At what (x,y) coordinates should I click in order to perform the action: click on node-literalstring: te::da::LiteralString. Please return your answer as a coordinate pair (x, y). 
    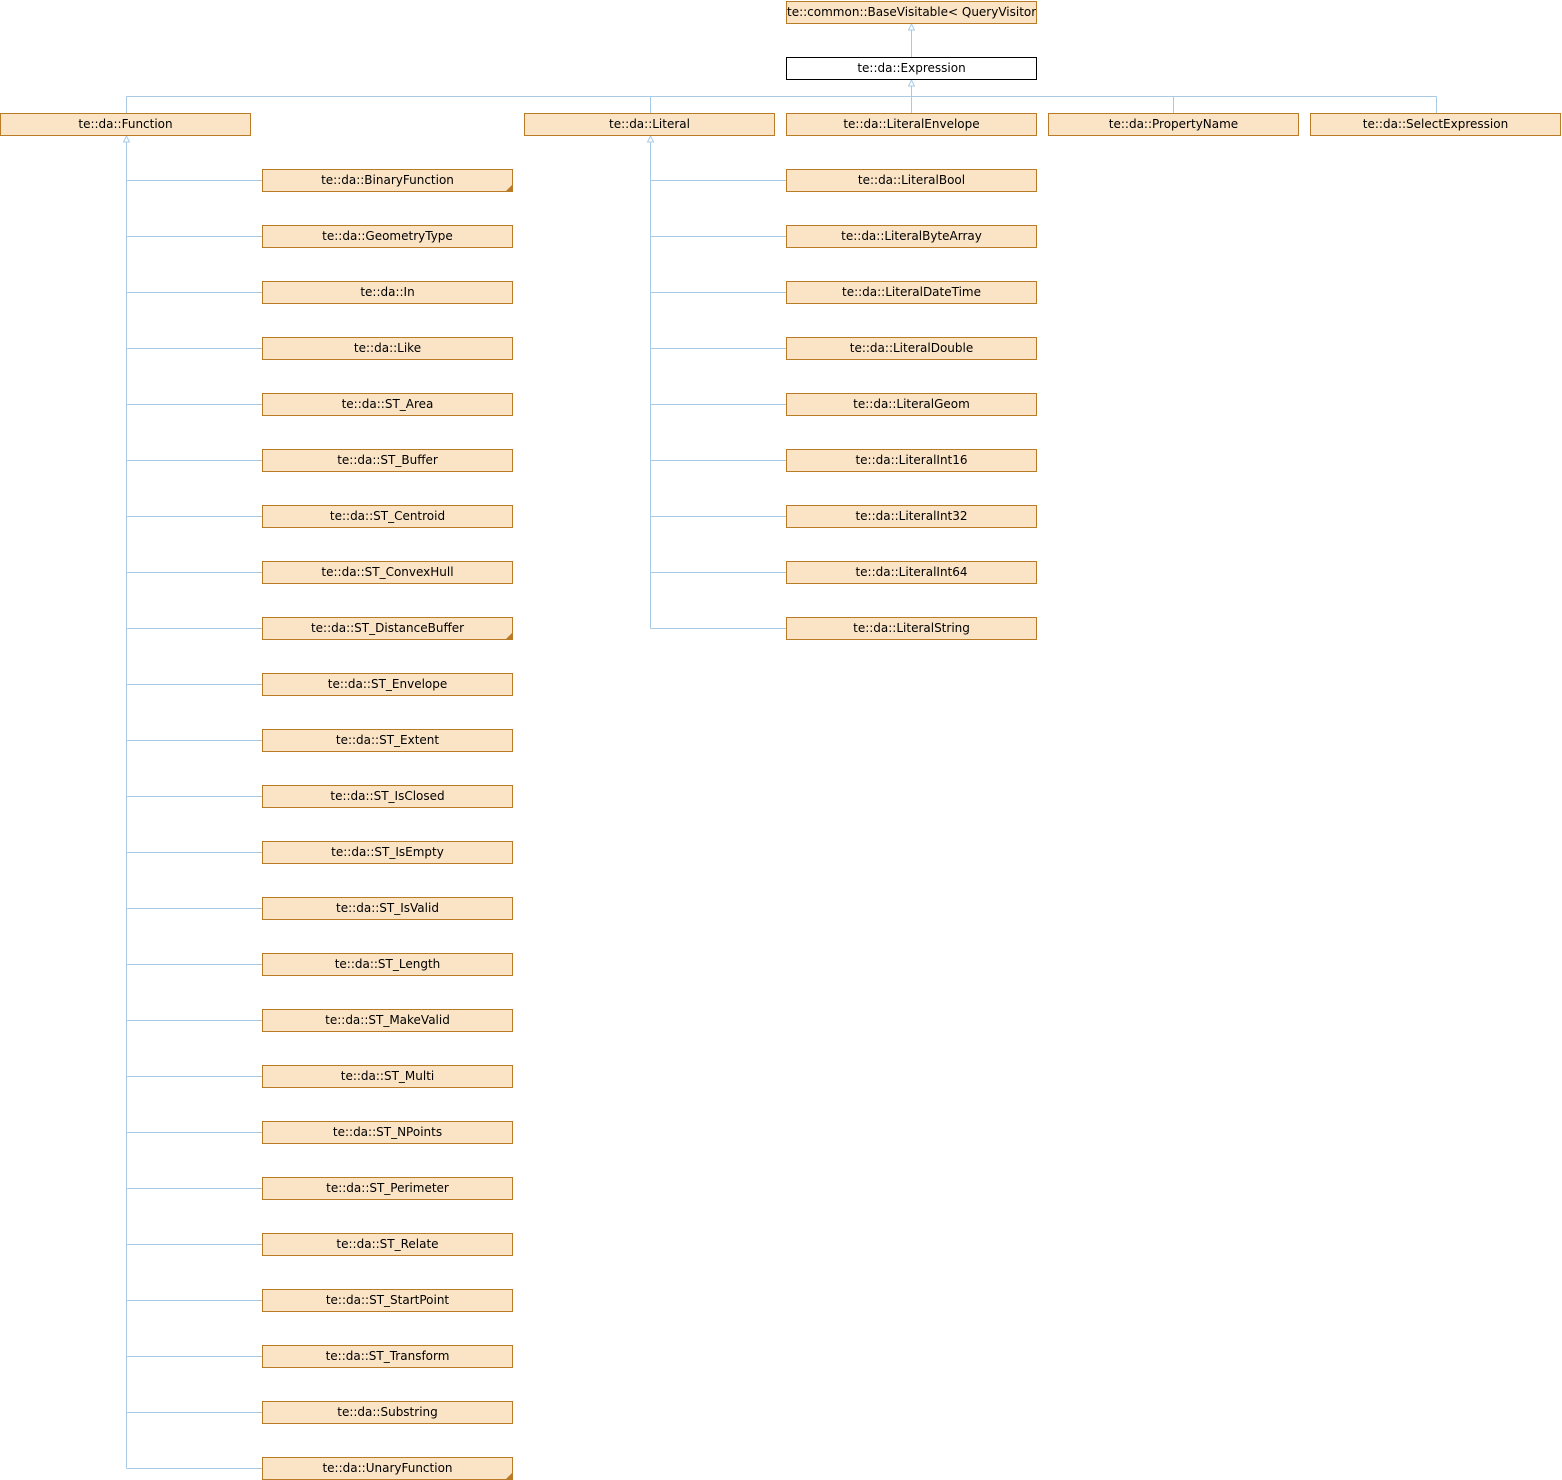
    Looking at the image, I should click on (911, 628).